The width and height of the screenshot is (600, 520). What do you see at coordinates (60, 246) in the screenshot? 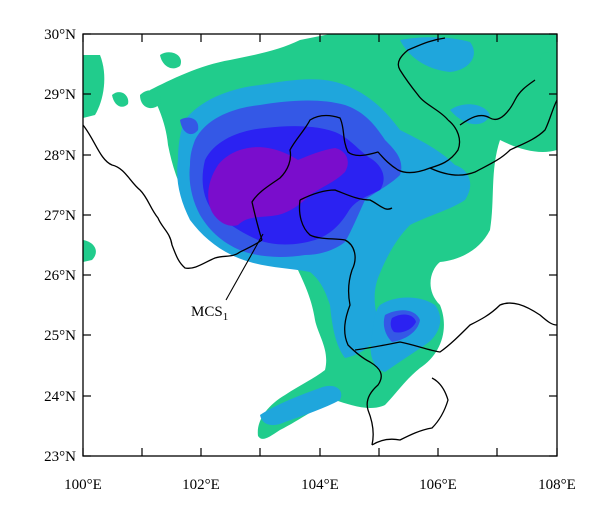
I see `latitude-labels: 30°N 29°N 28°N 27°N 26°N 25°N 24°N 23°N` at bounding box center [60, 246].